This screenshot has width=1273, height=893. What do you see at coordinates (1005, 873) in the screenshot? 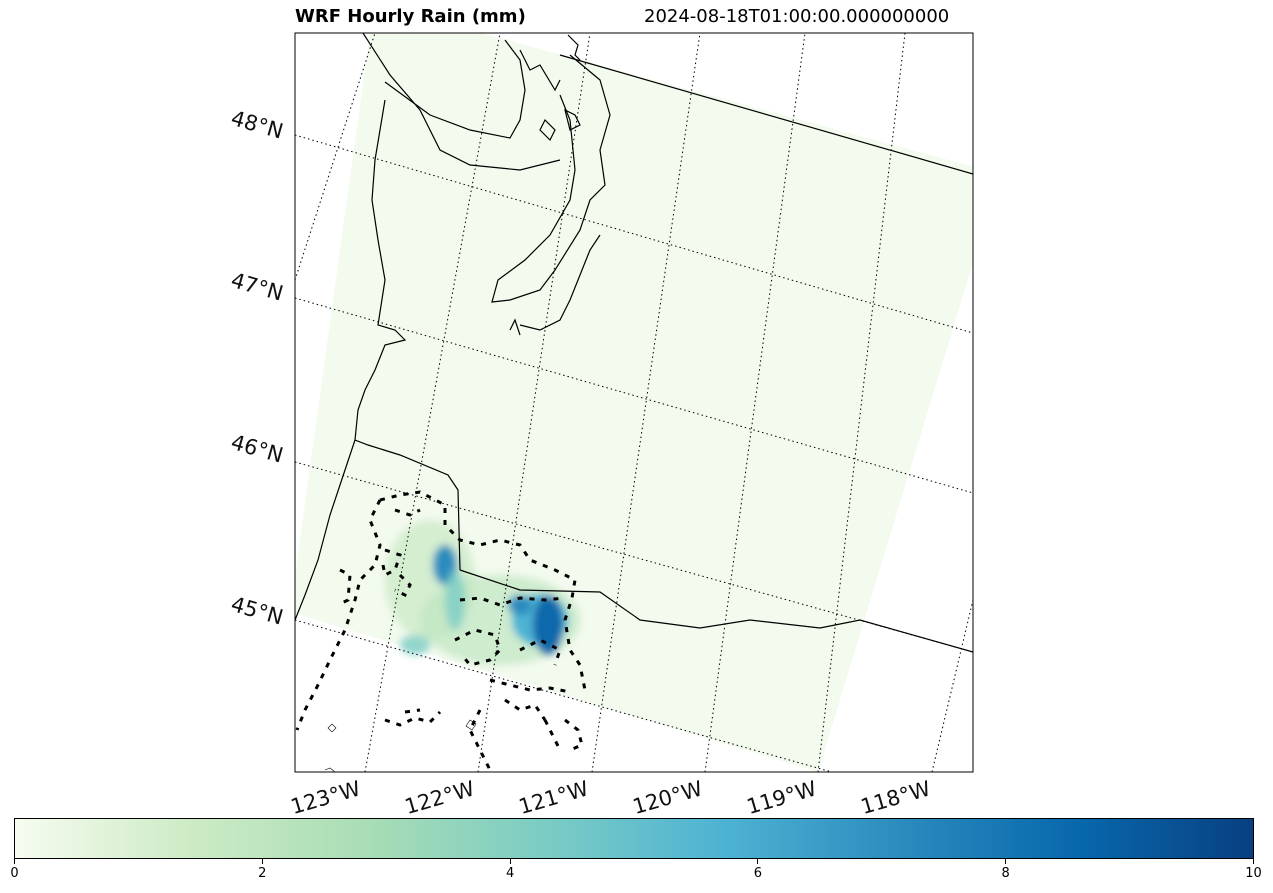
I see `colorbar-tick-label: 8` at bounding box center [1005, 873].